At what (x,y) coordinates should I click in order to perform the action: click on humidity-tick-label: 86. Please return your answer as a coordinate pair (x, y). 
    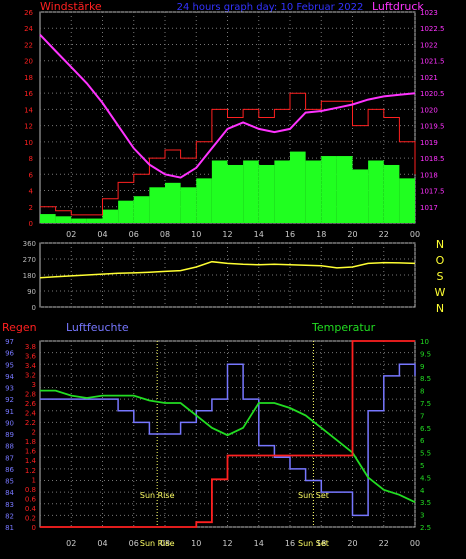
    Looking at the image, I should click on (9, 470).